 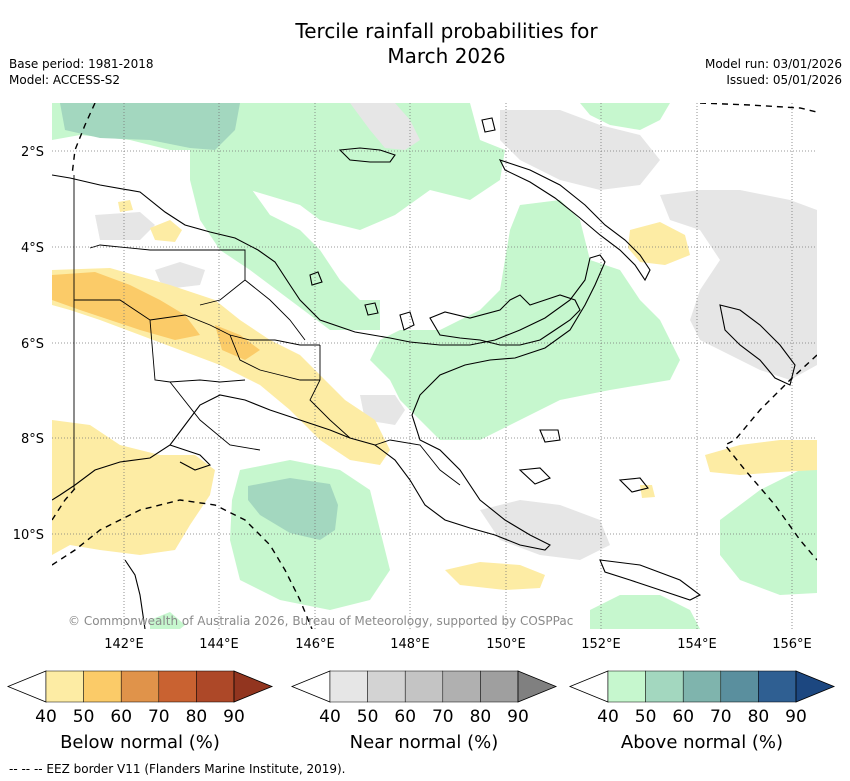 I want to click on new-ireland-coast, so click(x=574, y=220).